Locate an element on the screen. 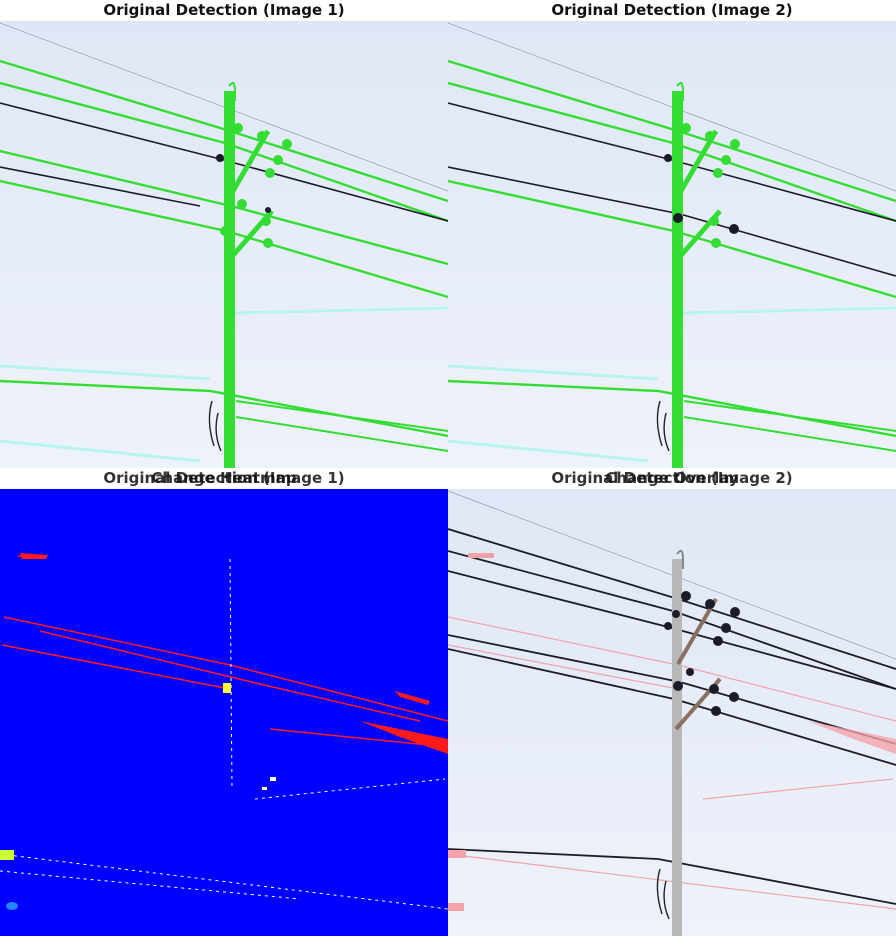 This screenshot has height=937, width=896. panel-title-original: Original Detection (Image 1) is located at coordinates (224, 478).